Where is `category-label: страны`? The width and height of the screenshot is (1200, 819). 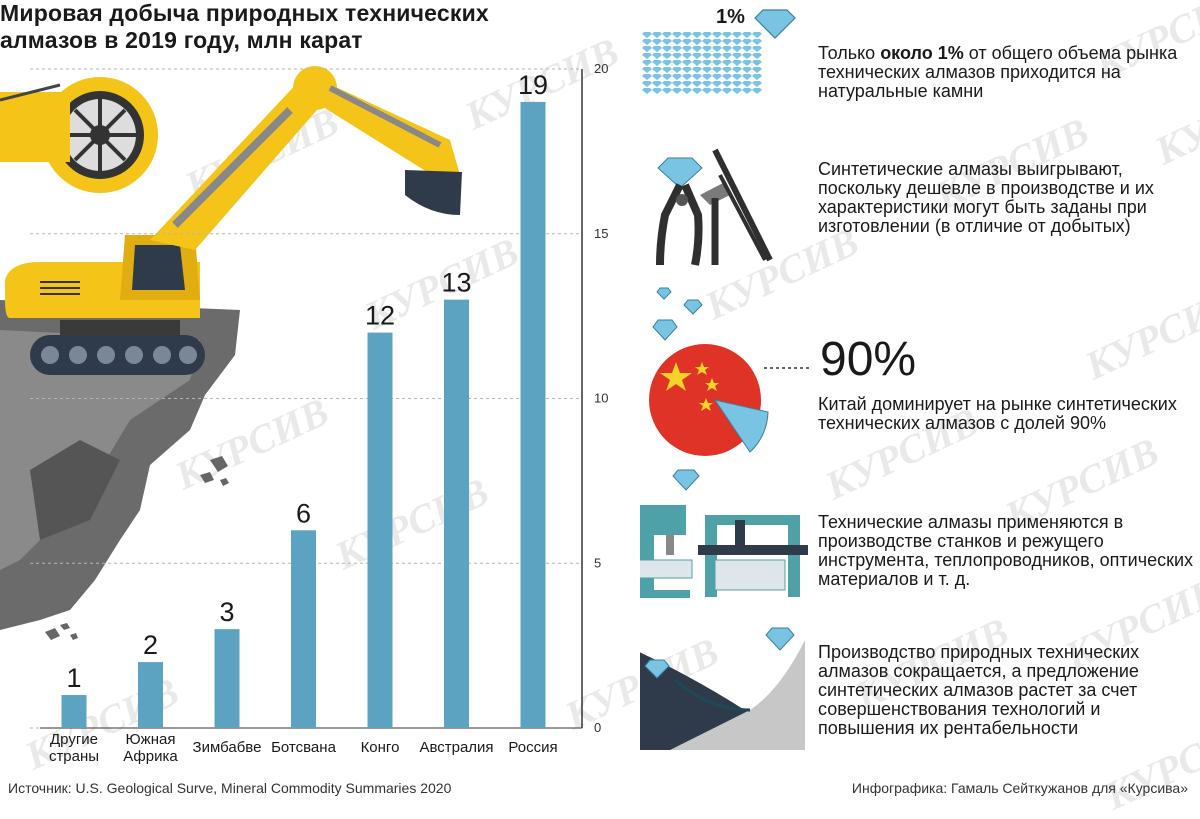 category-label: страны is located at coordinates (74, 756).